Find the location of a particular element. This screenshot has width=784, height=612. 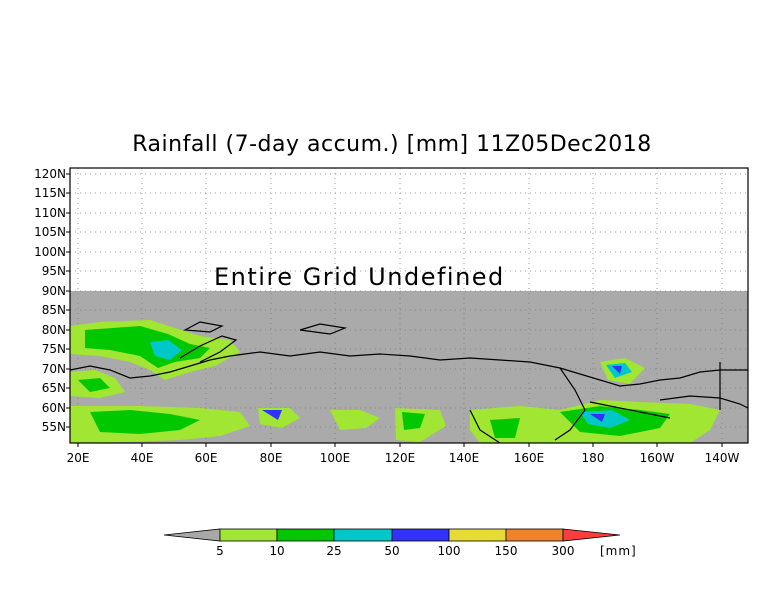

scale-label: 50 is located at coordinates (392, 551).